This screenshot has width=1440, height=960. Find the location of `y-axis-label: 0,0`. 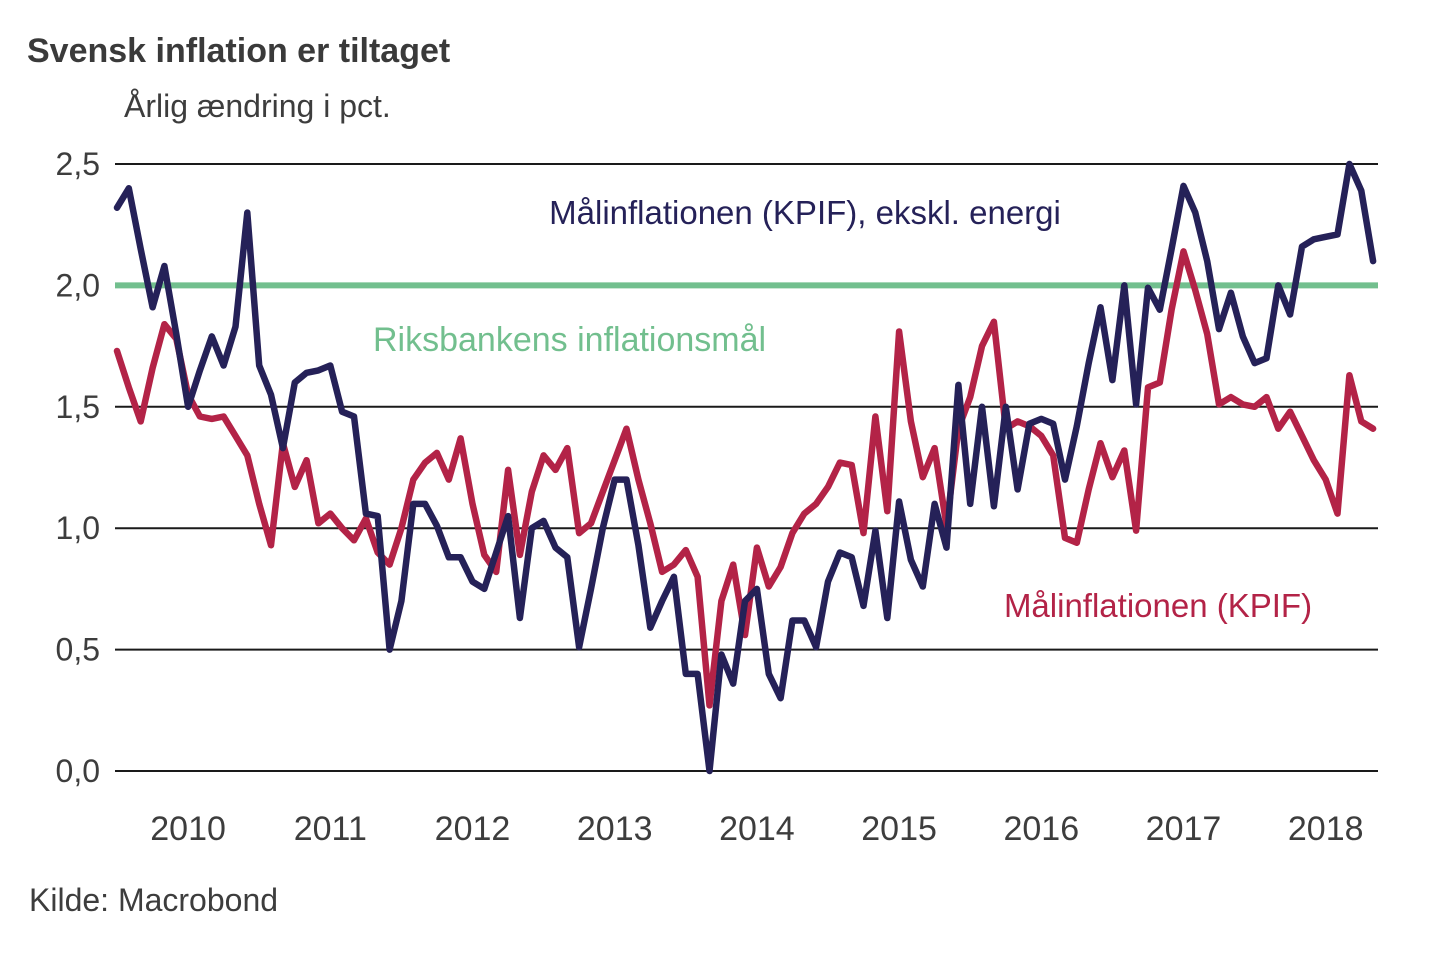

y-axis-label: 0,0 is located at coordinates (78, 771).